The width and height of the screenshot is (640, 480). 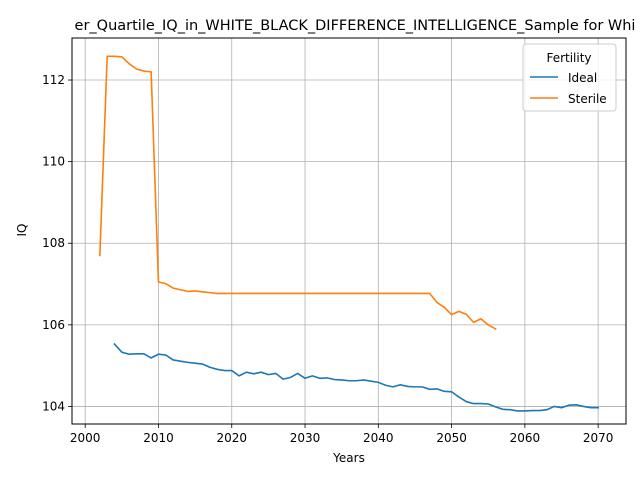 What do you see at coordinates (53, 325) in the screenshot?
I see `y-tick-label: 106` at bounding box center [53, 325].